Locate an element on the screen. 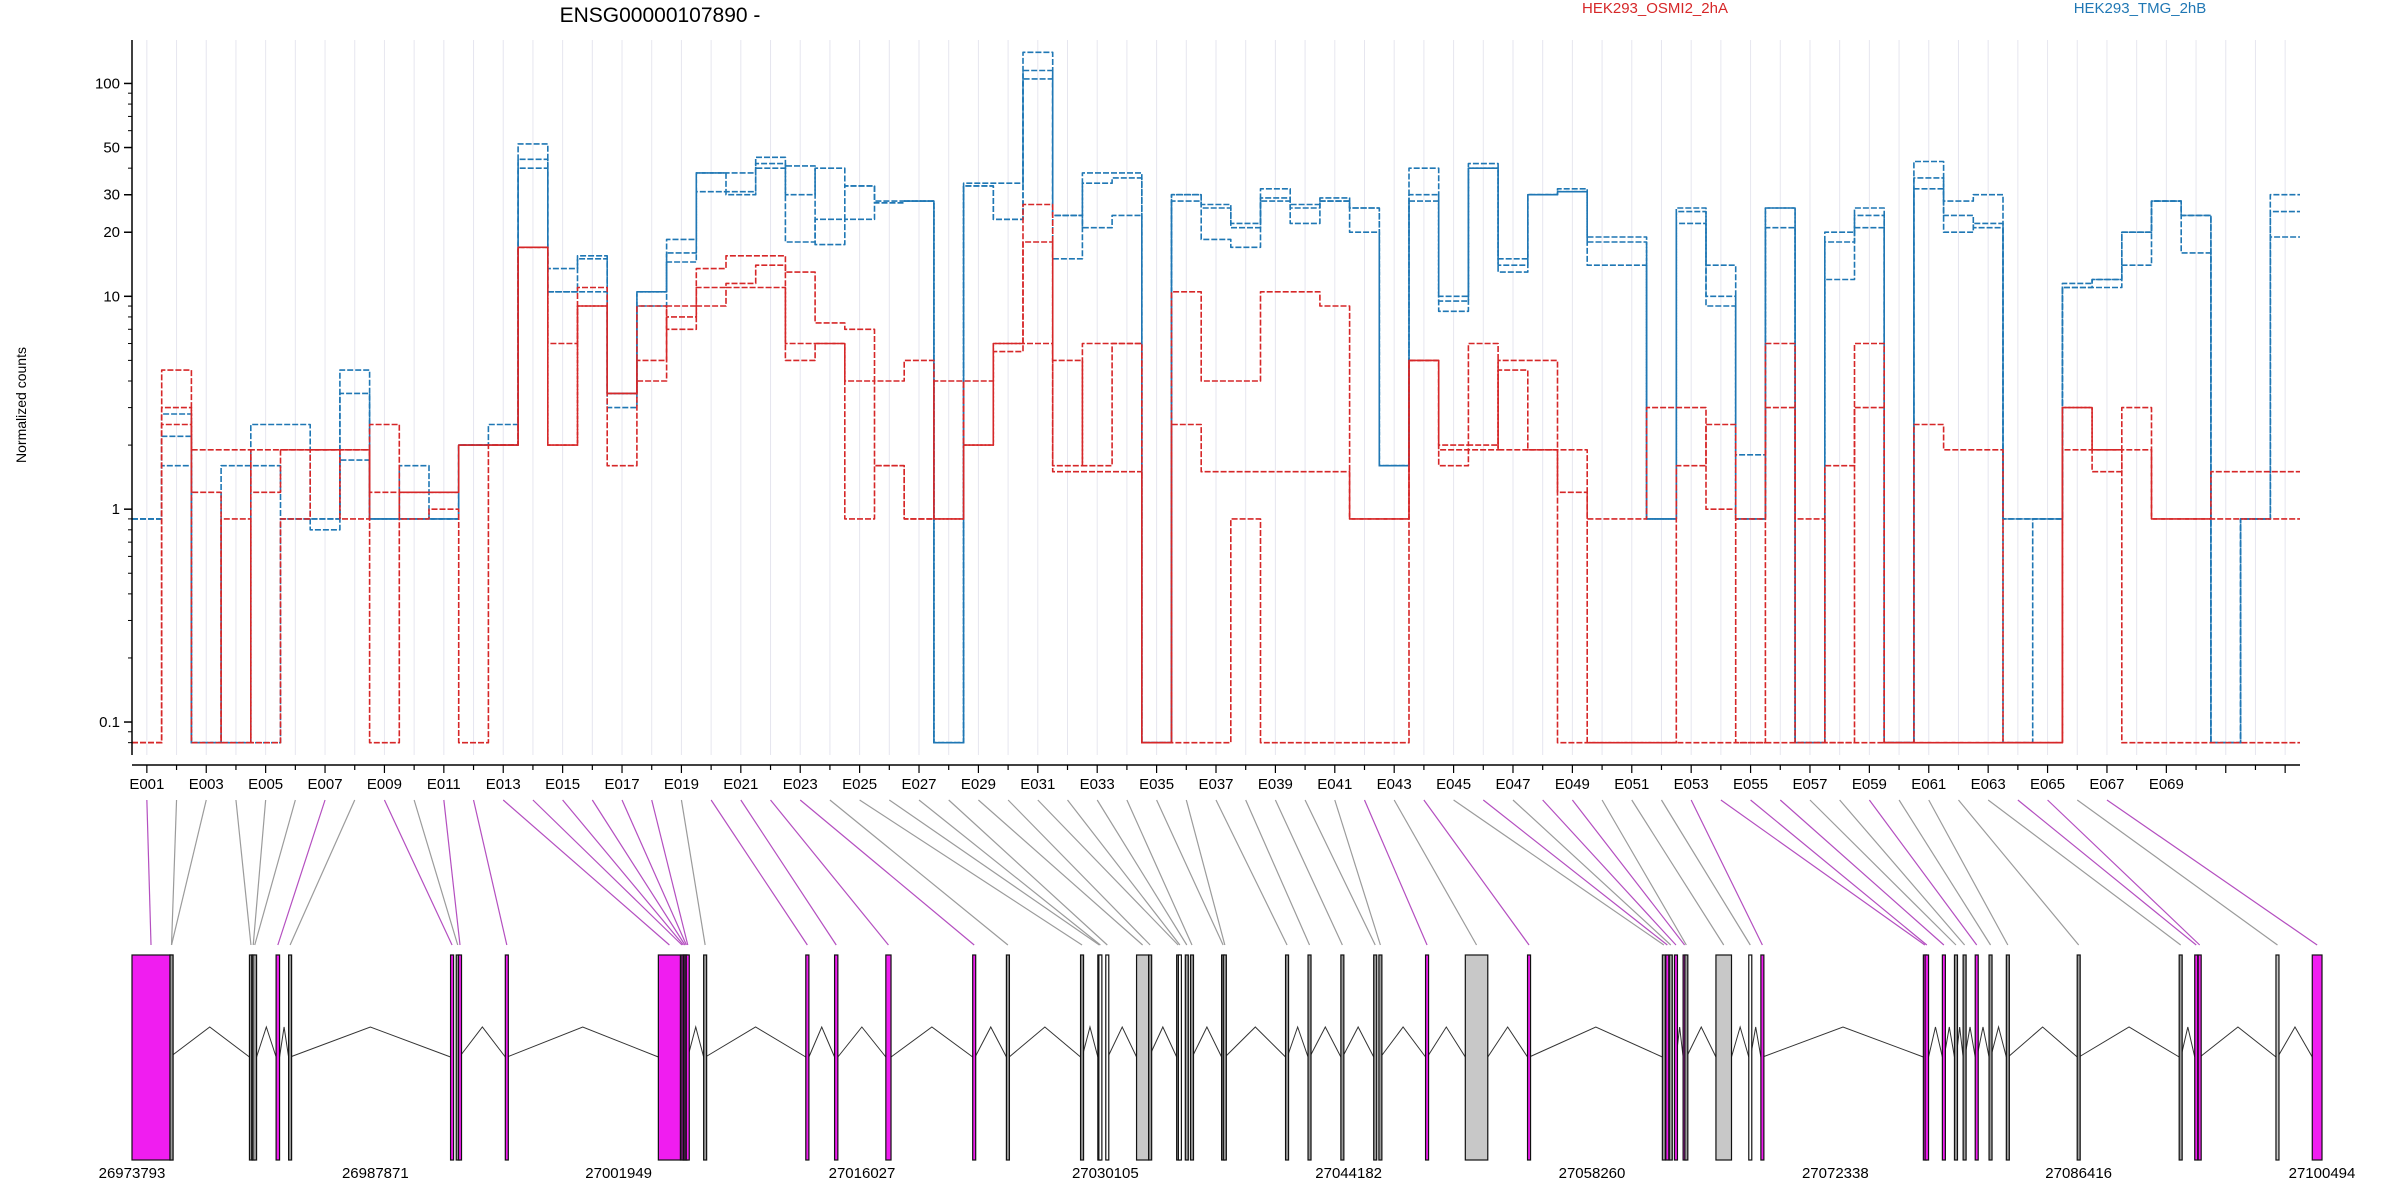  exon-tick-label: E057 is located at coordinates (1809, 784).